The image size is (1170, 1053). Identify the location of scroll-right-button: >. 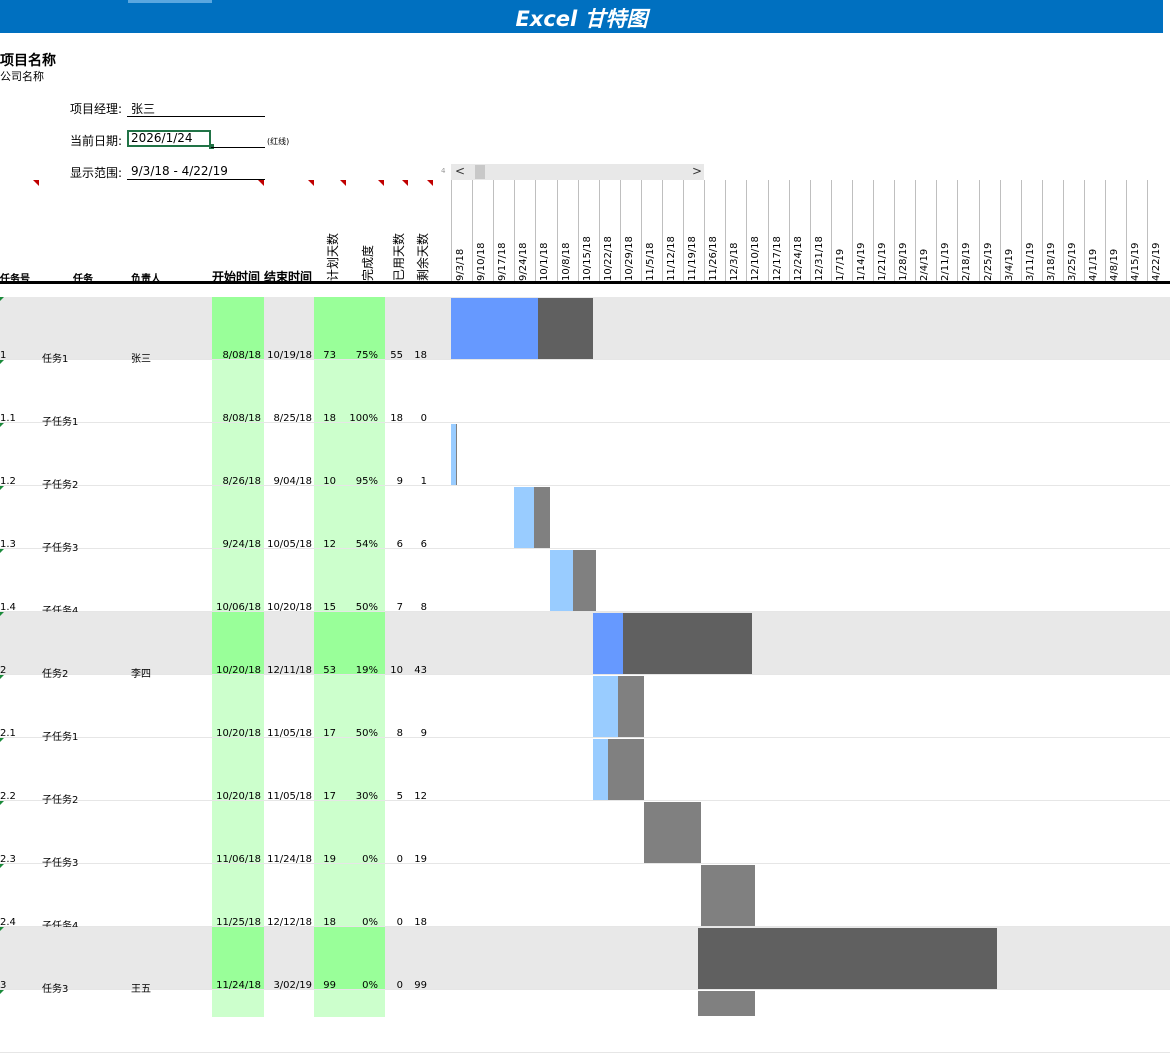
(697, 171).